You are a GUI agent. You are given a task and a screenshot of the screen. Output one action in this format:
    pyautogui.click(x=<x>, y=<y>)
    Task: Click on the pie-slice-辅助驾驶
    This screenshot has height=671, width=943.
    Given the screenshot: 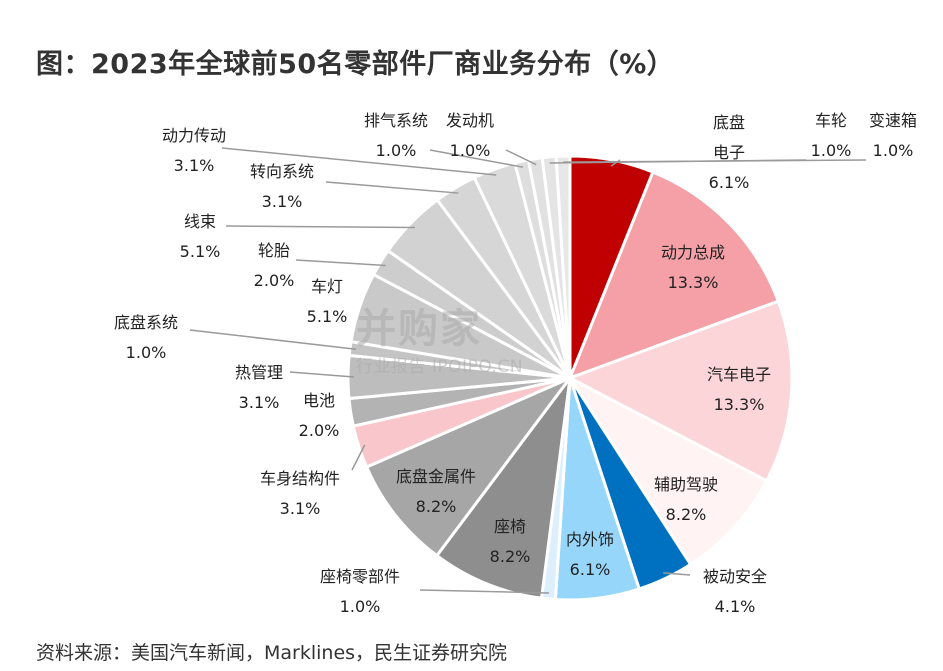 What is the action you would take?
    pyautogui.click(x=667, y=470)
    